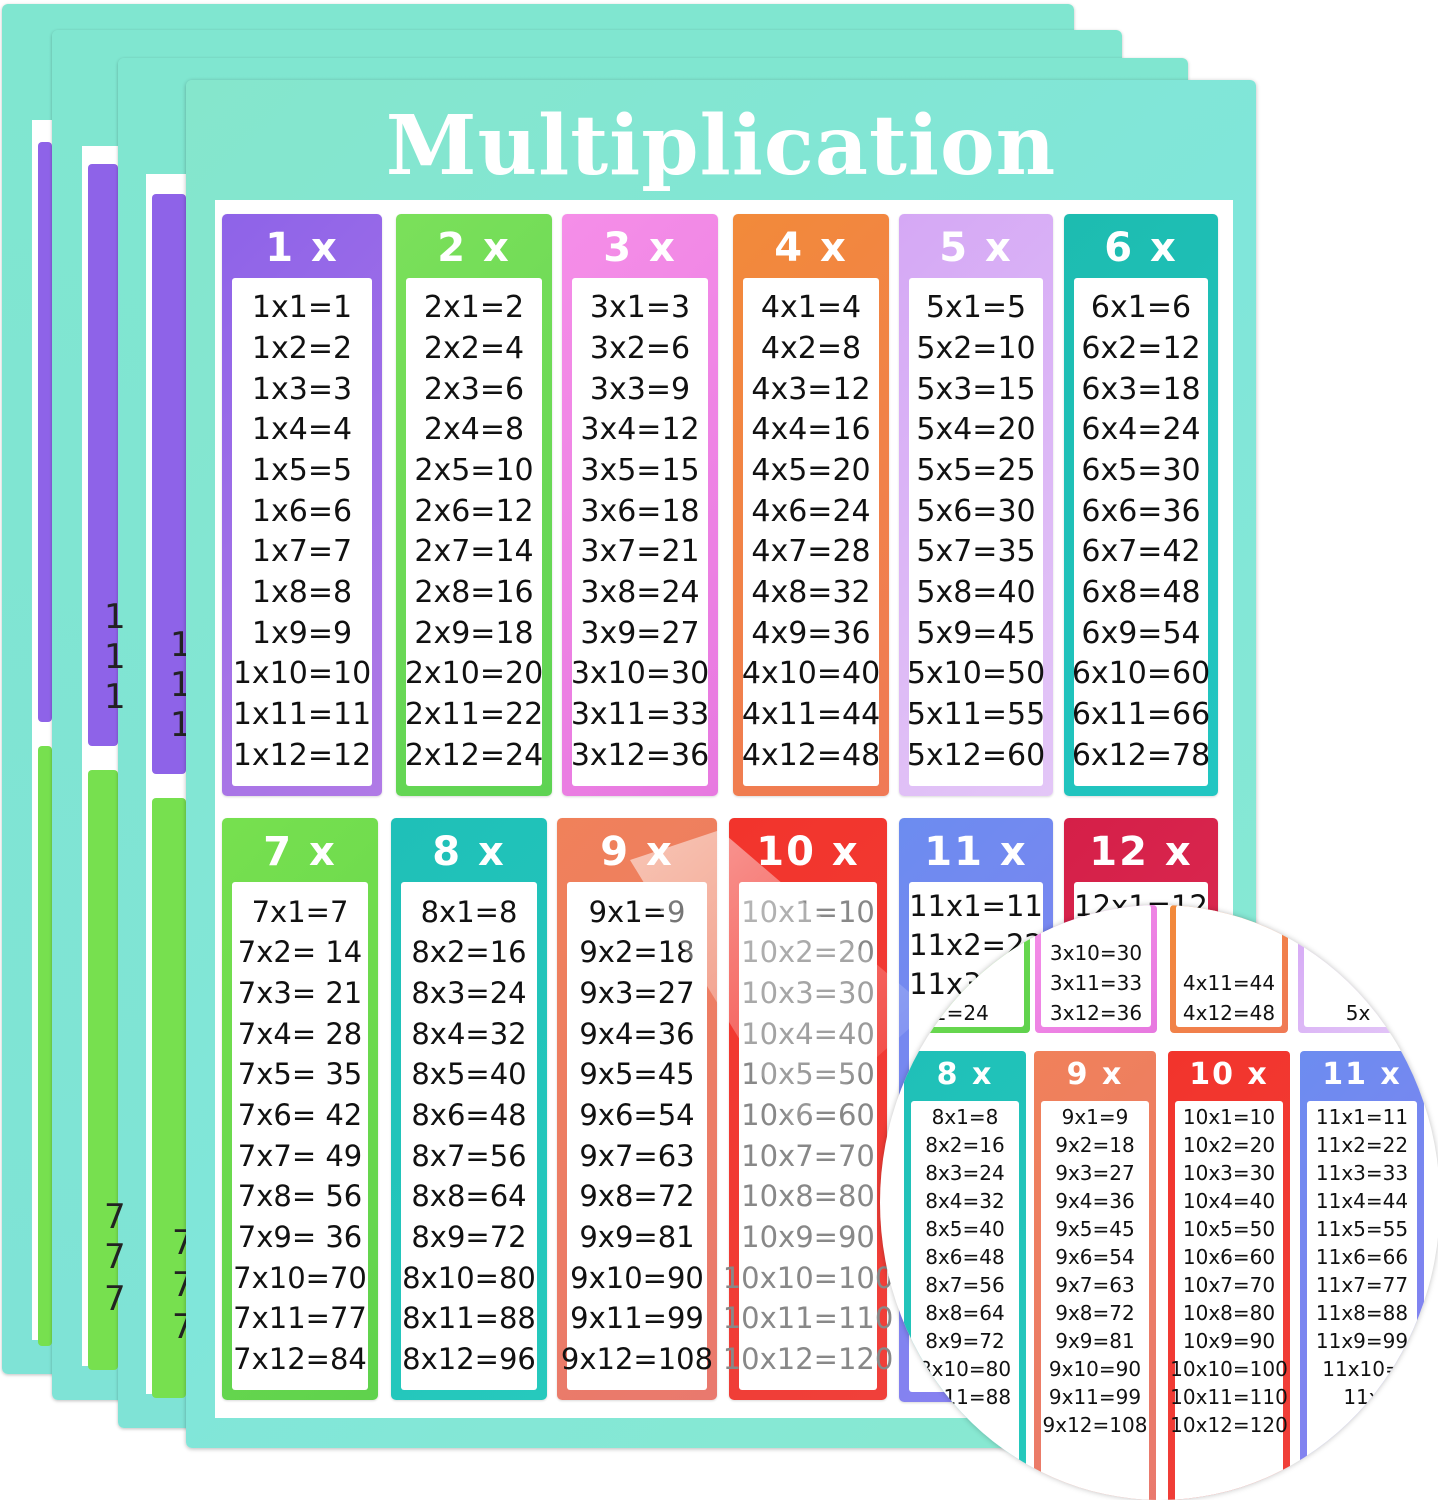  What do you see at coordinates (721, 146) in the screenshot?
I see `poster-title: Multiplication` at bounding box center [721, 146].